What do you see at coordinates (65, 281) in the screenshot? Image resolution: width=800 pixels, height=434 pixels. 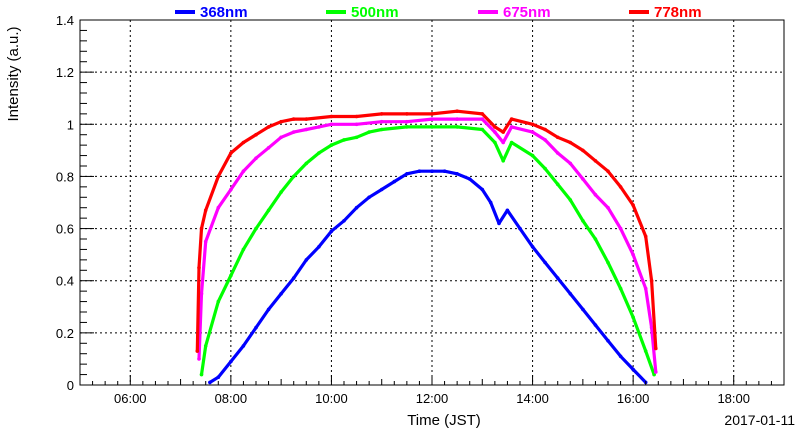 I see `y-tick-label: 0.4` at bounding box center [65, 281].